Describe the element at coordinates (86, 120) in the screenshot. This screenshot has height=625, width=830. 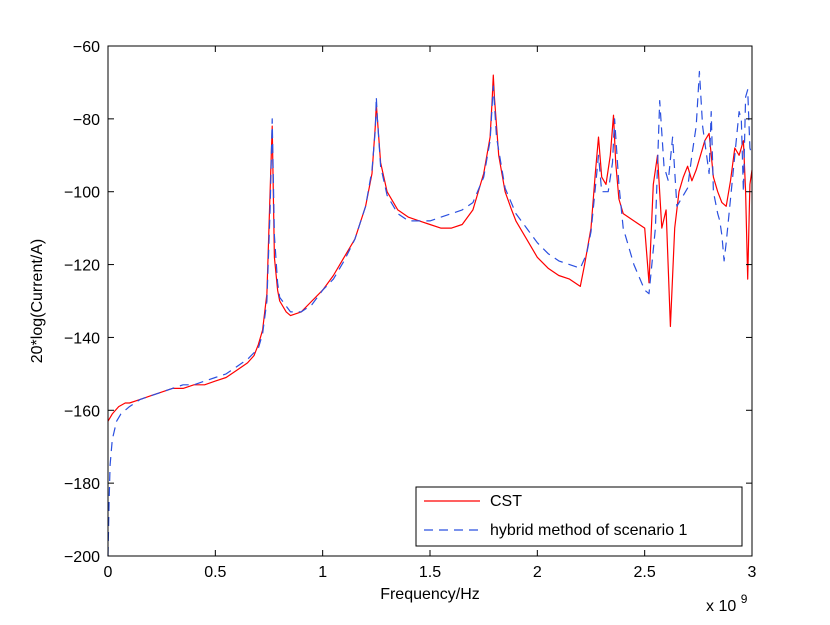
I see `y-tick-label: −80` at that location.